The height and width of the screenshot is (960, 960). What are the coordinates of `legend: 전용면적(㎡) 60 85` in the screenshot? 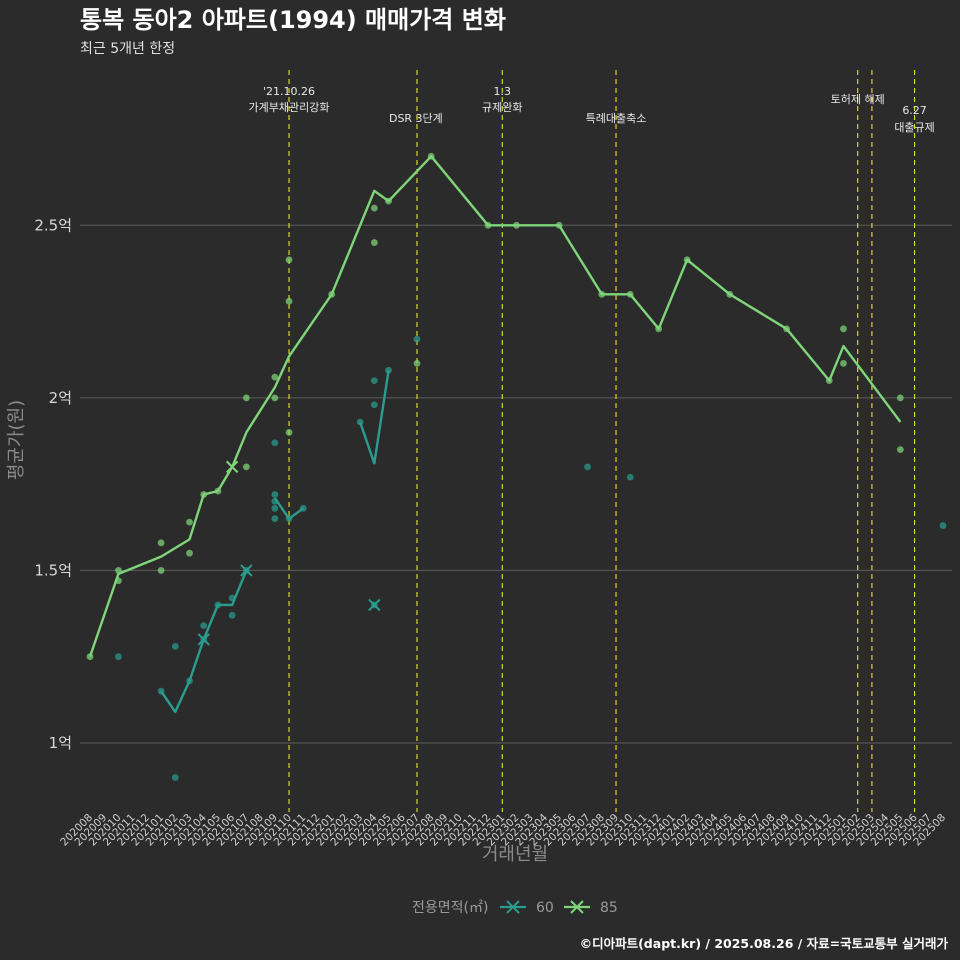 It's located at (515, 908).